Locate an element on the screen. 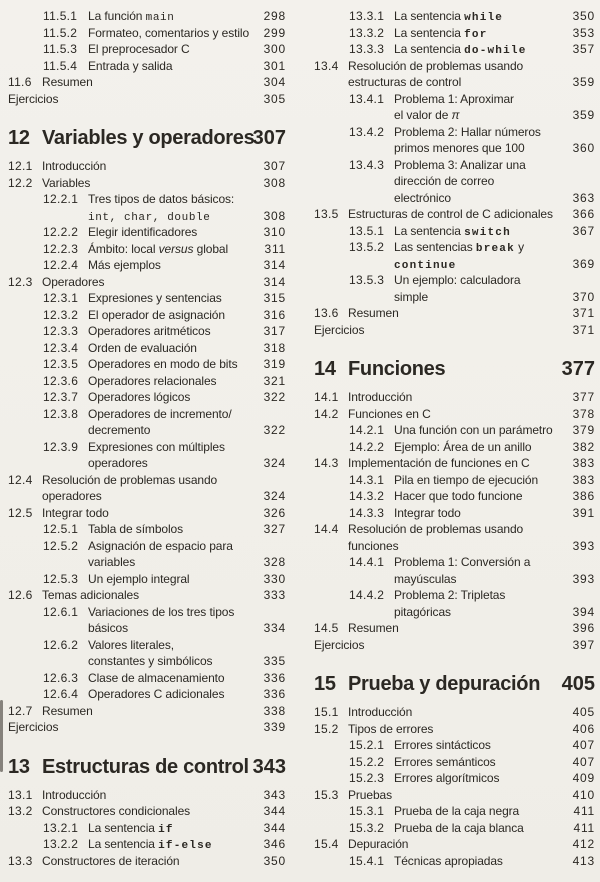  toc-entry-line: 12.3.9 Expresiones con múltiples is located at coordinates (147, 447).